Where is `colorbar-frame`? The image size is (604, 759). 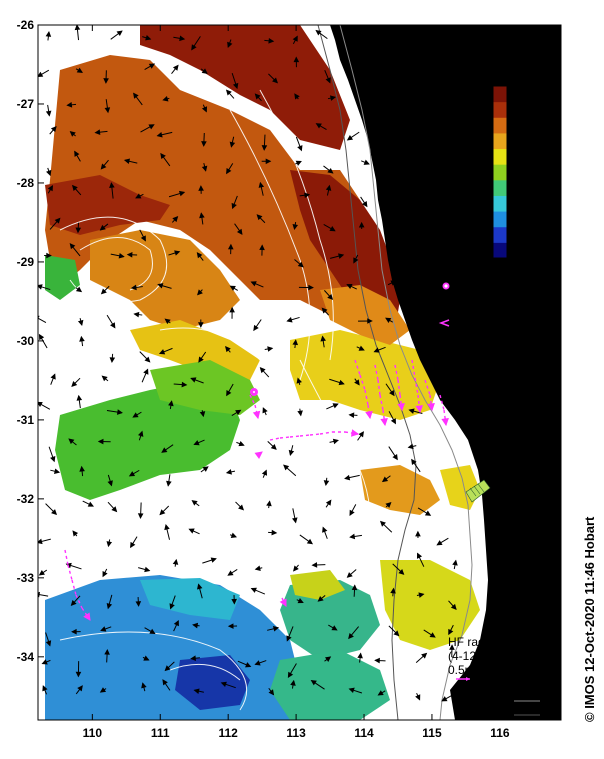
colorbar-frame is located at coordinates (500, 172).